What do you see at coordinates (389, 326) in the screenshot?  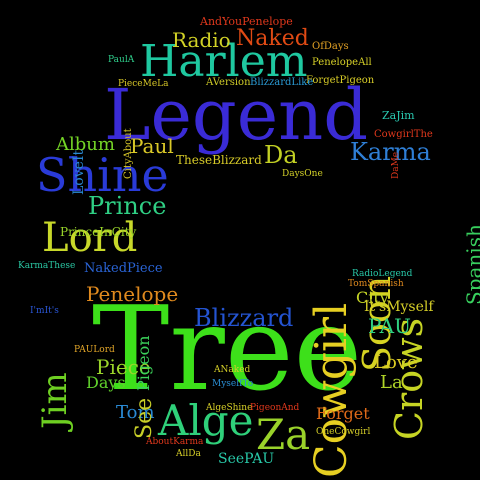 I see `word-pau: PAU` at bounding box center [389, 326].